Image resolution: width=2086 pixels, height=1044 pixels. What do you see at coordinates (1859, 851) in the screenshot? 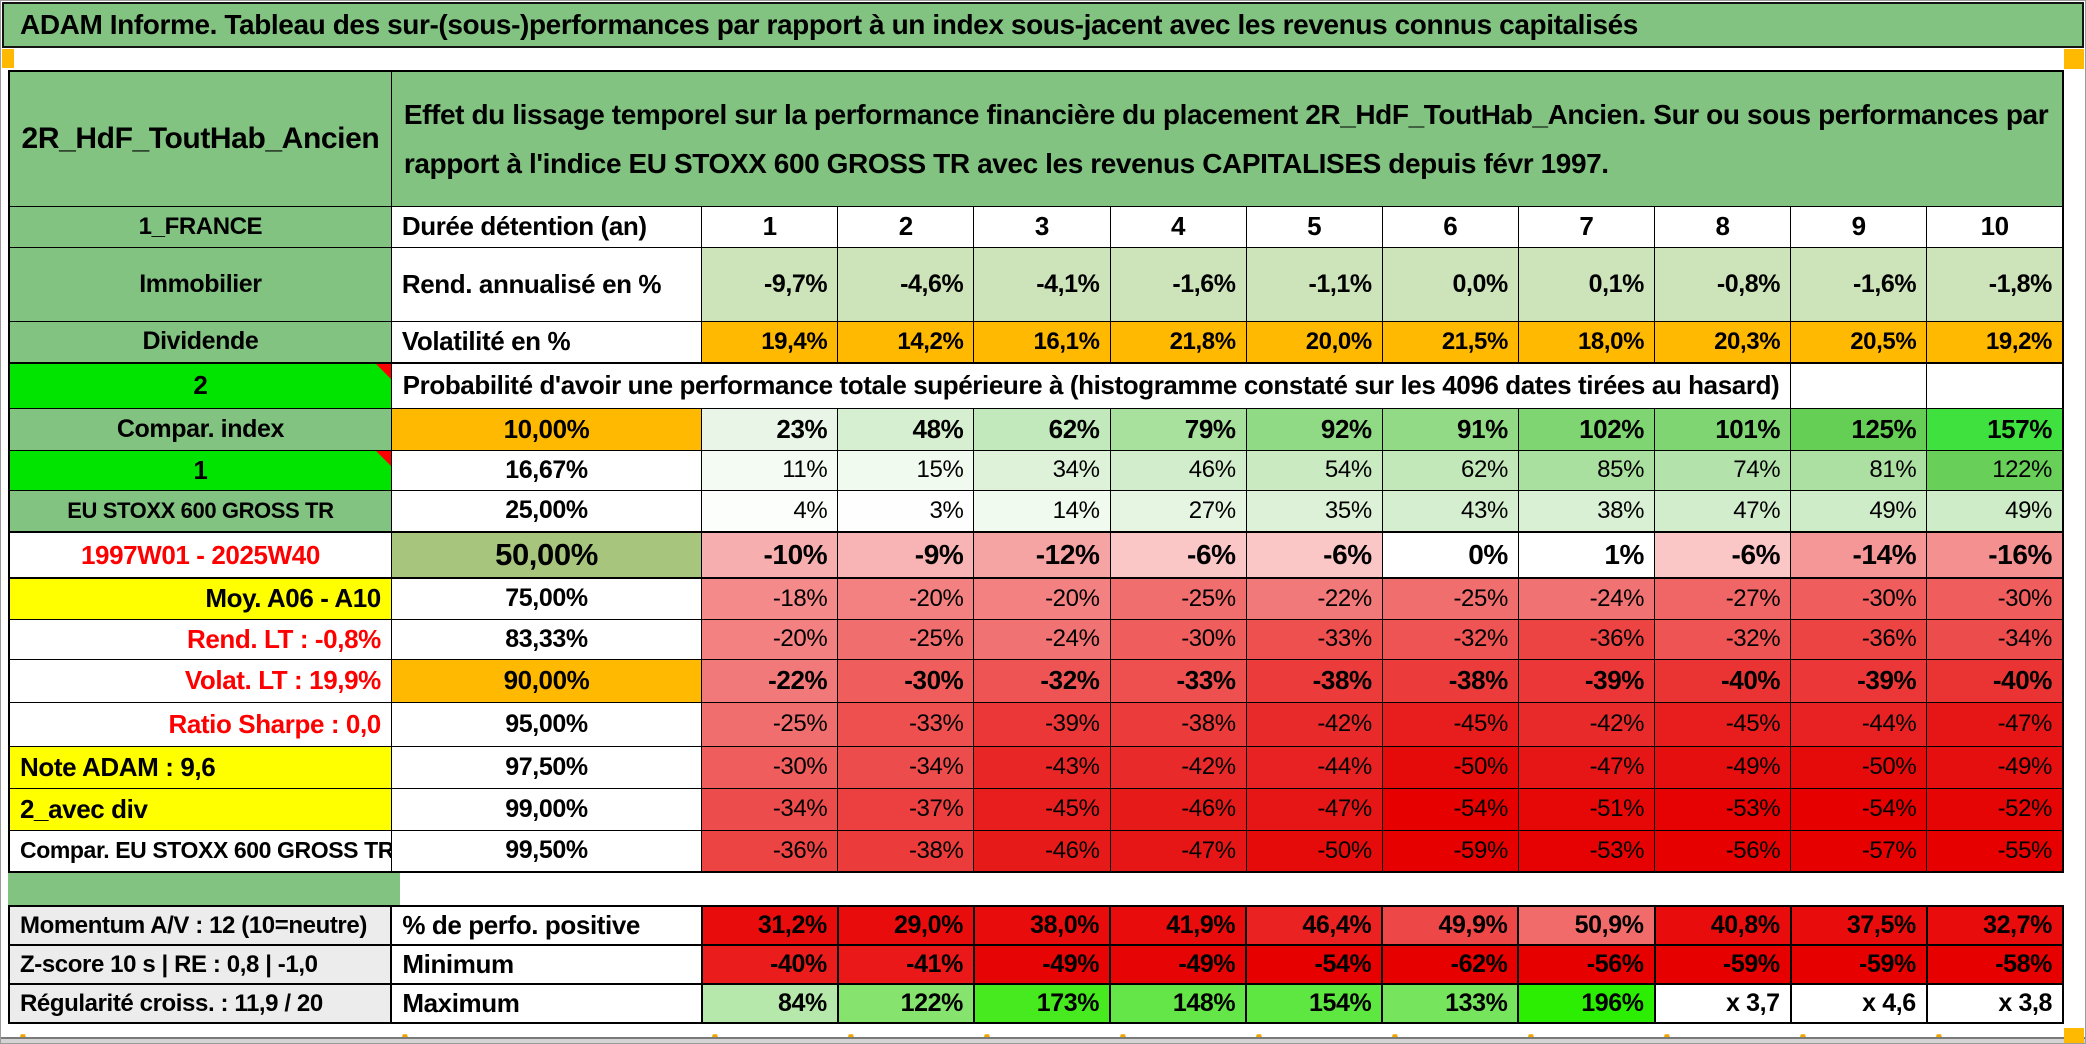
I see `cell-p99_5-c9: -57%` at bounding box center [1859, 851].